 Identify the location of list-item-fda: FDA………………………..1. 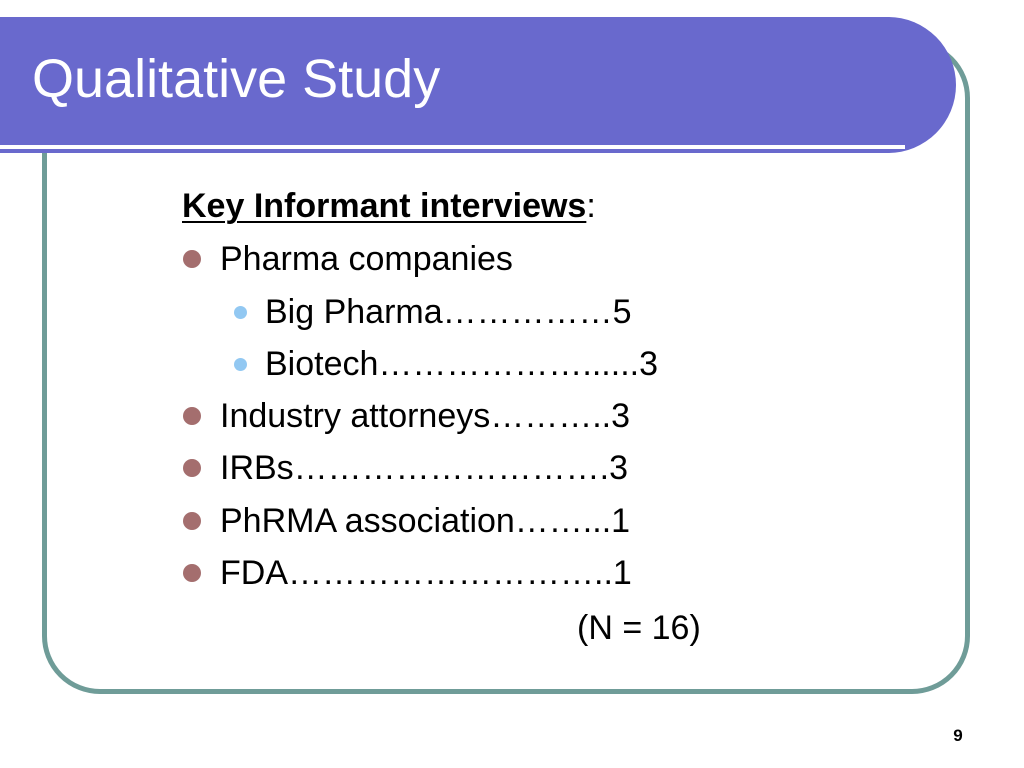
(426, 573).